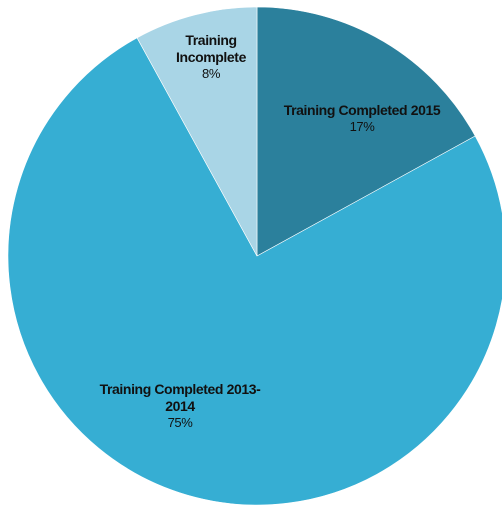  Describe the element at coordinates (180, 422) in the screenshot. I see `value-label: 75%` at that location.